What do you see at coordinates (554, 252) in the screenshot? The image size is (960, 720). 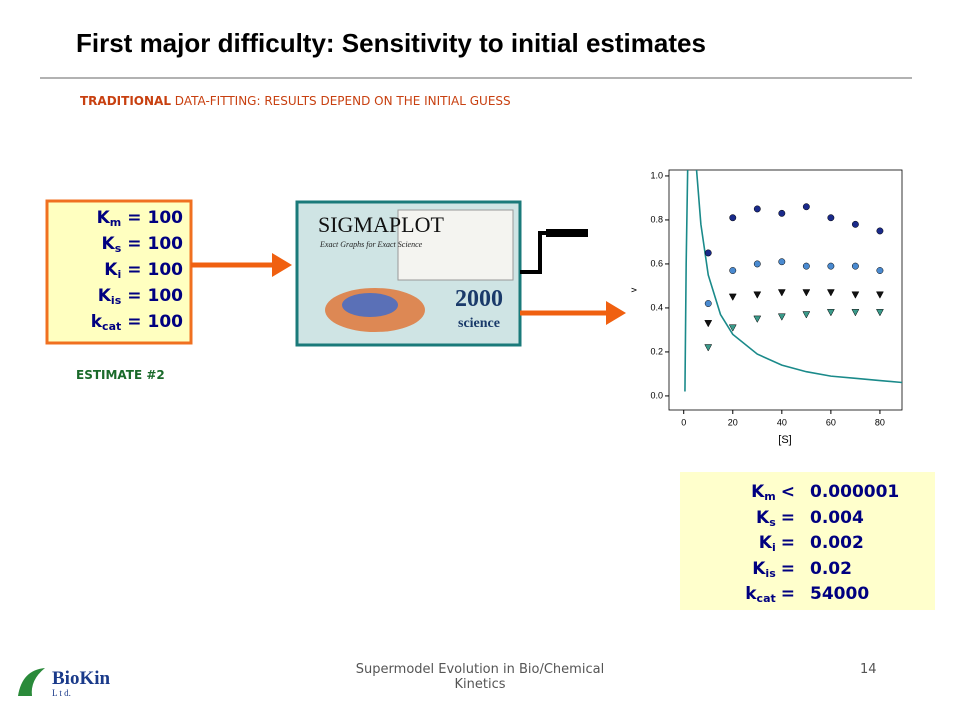 I see `connector` at bounding box center [554, 252].